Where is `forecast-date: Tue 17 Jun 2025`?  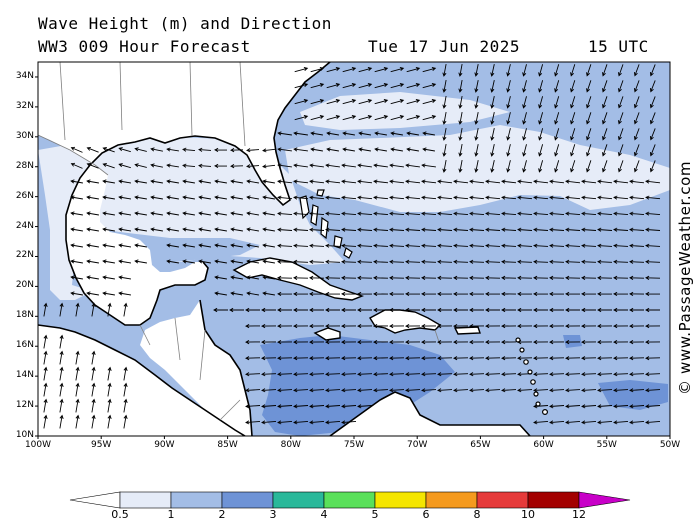 forecast-date: Tue 17 Jun 2025 is located at coordinates (444, 46).